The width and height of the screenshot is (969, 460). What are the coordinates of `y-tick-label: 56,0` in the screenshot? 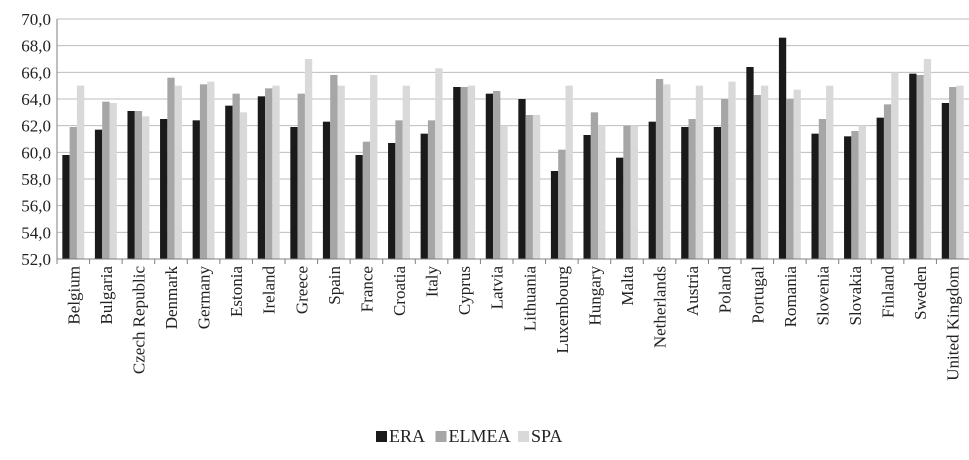 It's located at (36, 206).